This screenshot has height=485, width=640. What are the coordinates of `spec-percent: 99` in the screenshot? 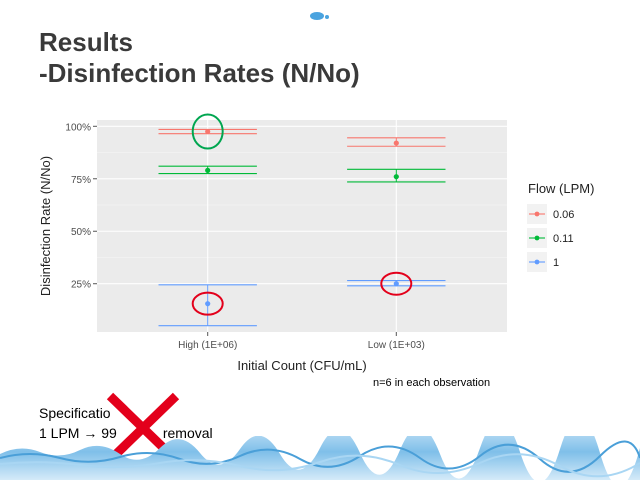 It's located at (109, 433).